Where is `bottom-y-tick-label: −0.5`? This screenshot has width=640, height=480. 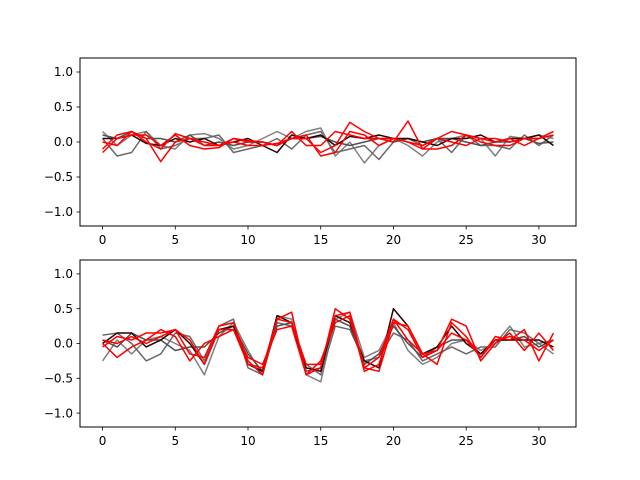 bottom-y-tick-label: −0.5 is located at coordinates (58, 378).